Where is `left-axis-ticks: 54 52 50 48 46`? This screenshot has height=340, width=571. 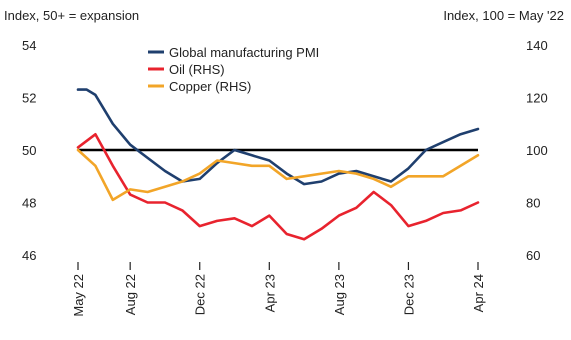
left-axis-ticks: 54 52 50 48 46 is located at coordinates (29, 150).